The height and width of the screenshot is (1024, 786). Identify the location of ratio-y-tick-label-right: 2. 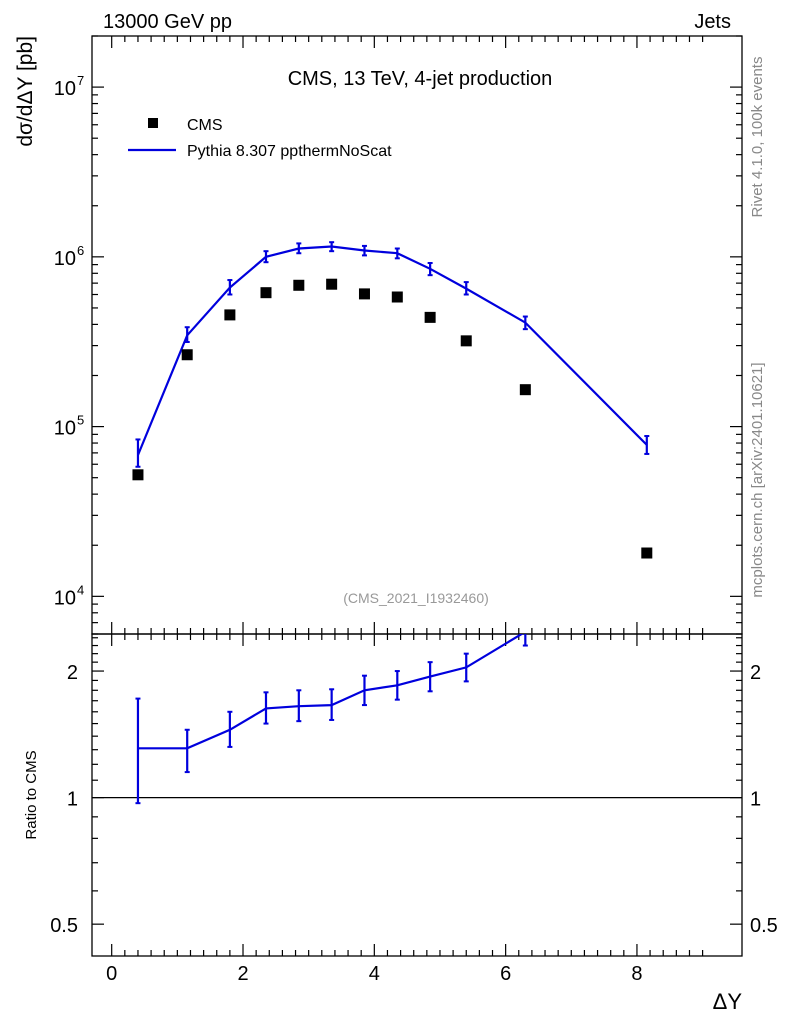
(755, 673).